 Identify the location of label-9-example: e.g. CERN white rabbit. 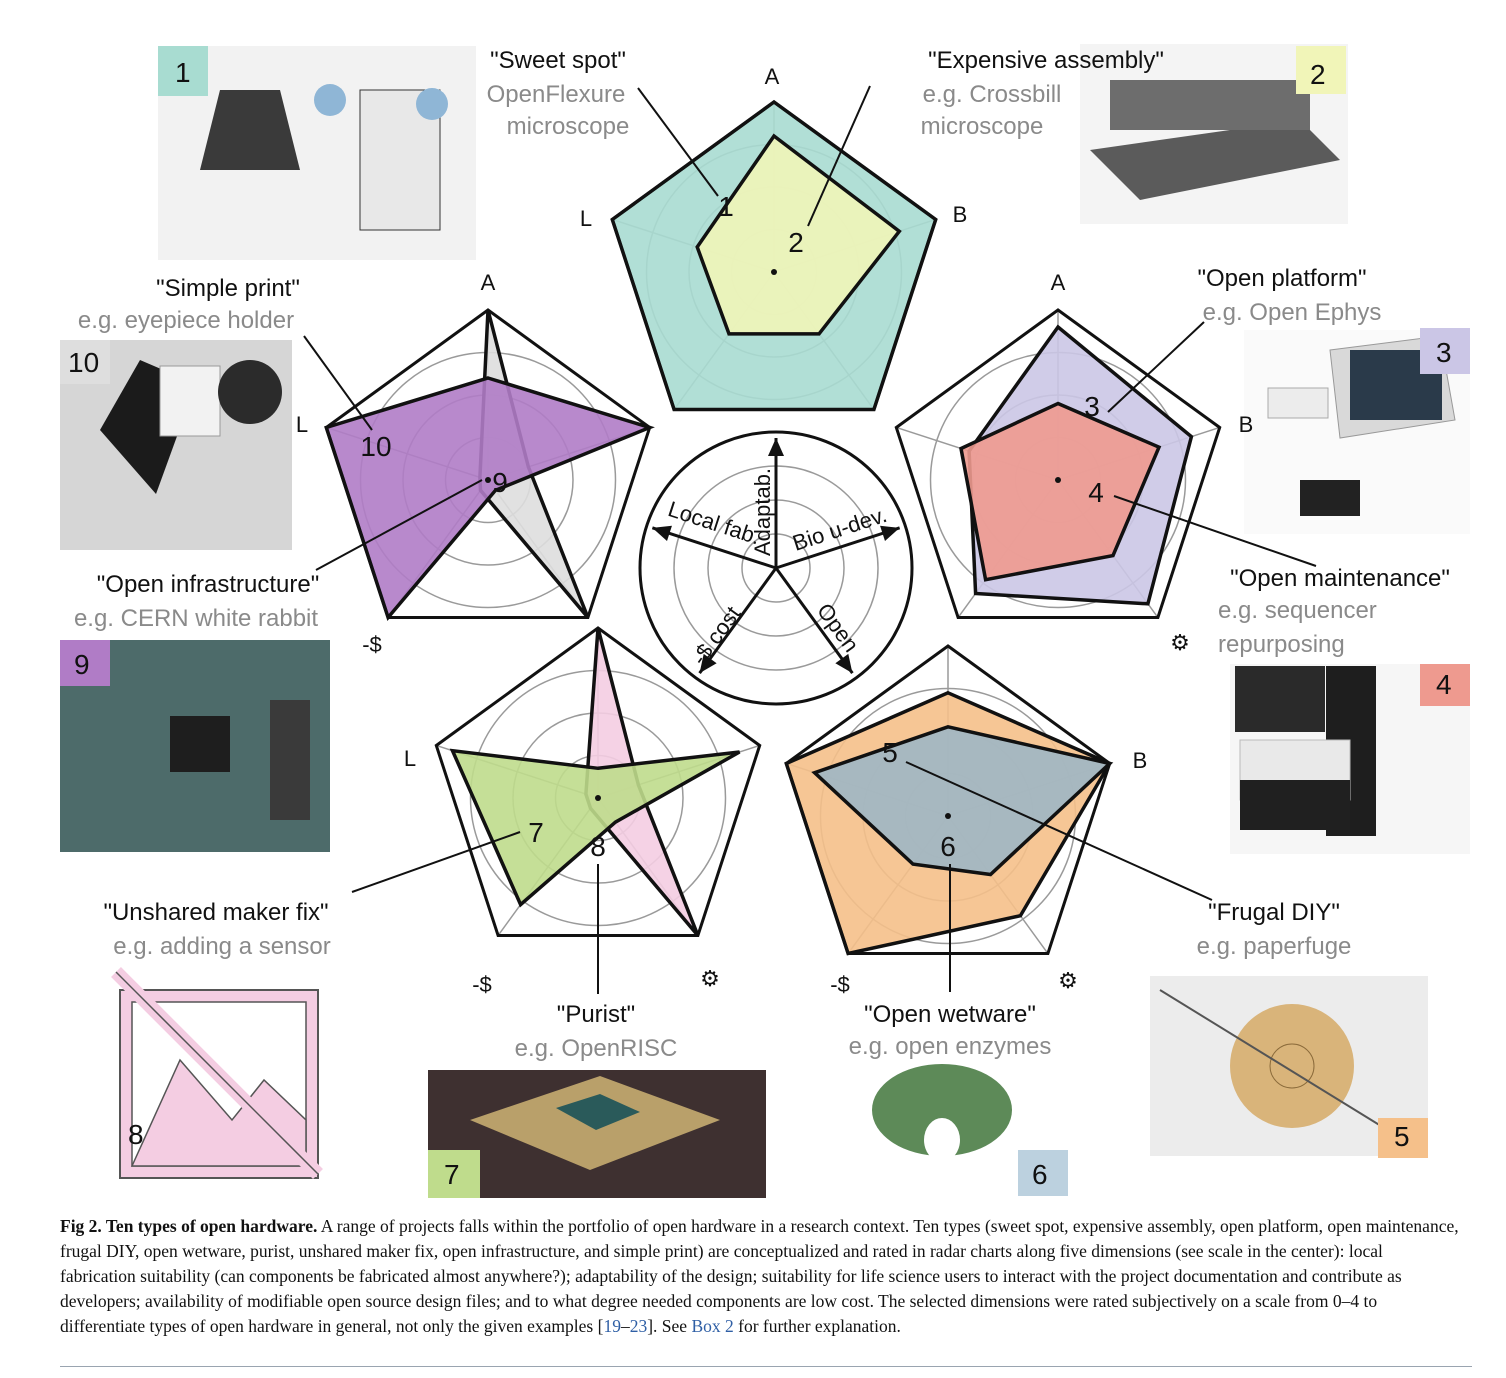
(196, 618).